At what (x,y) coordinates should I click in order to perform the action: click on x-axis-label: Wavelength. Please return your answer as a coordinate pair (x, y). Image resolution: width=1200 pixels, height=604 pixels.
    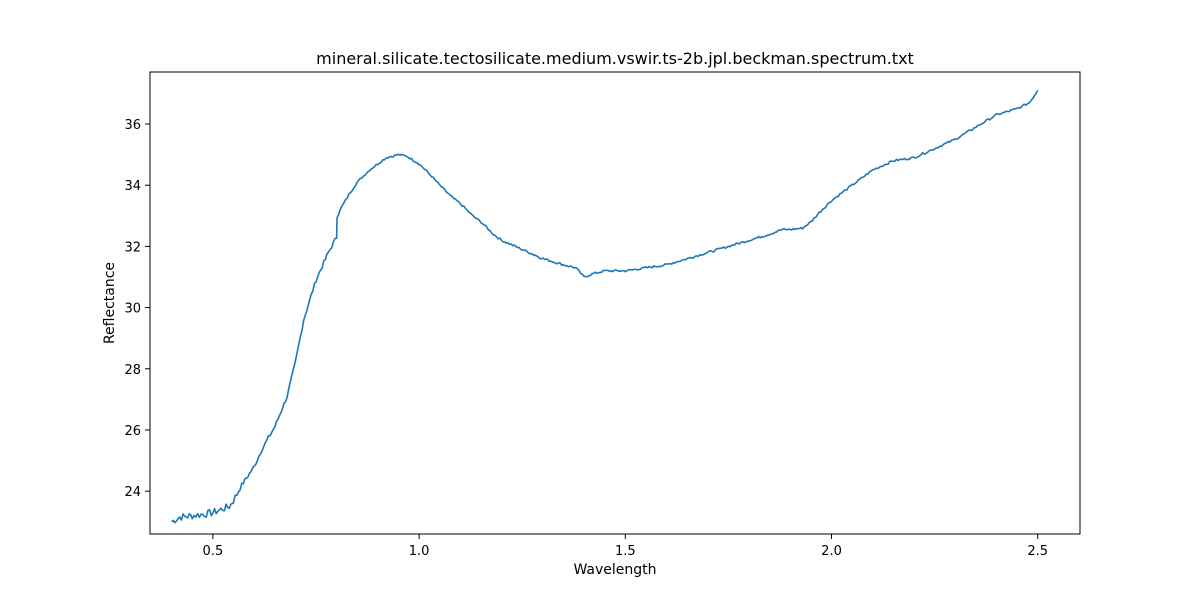
    Looking at the image, I should click on (614, 570).